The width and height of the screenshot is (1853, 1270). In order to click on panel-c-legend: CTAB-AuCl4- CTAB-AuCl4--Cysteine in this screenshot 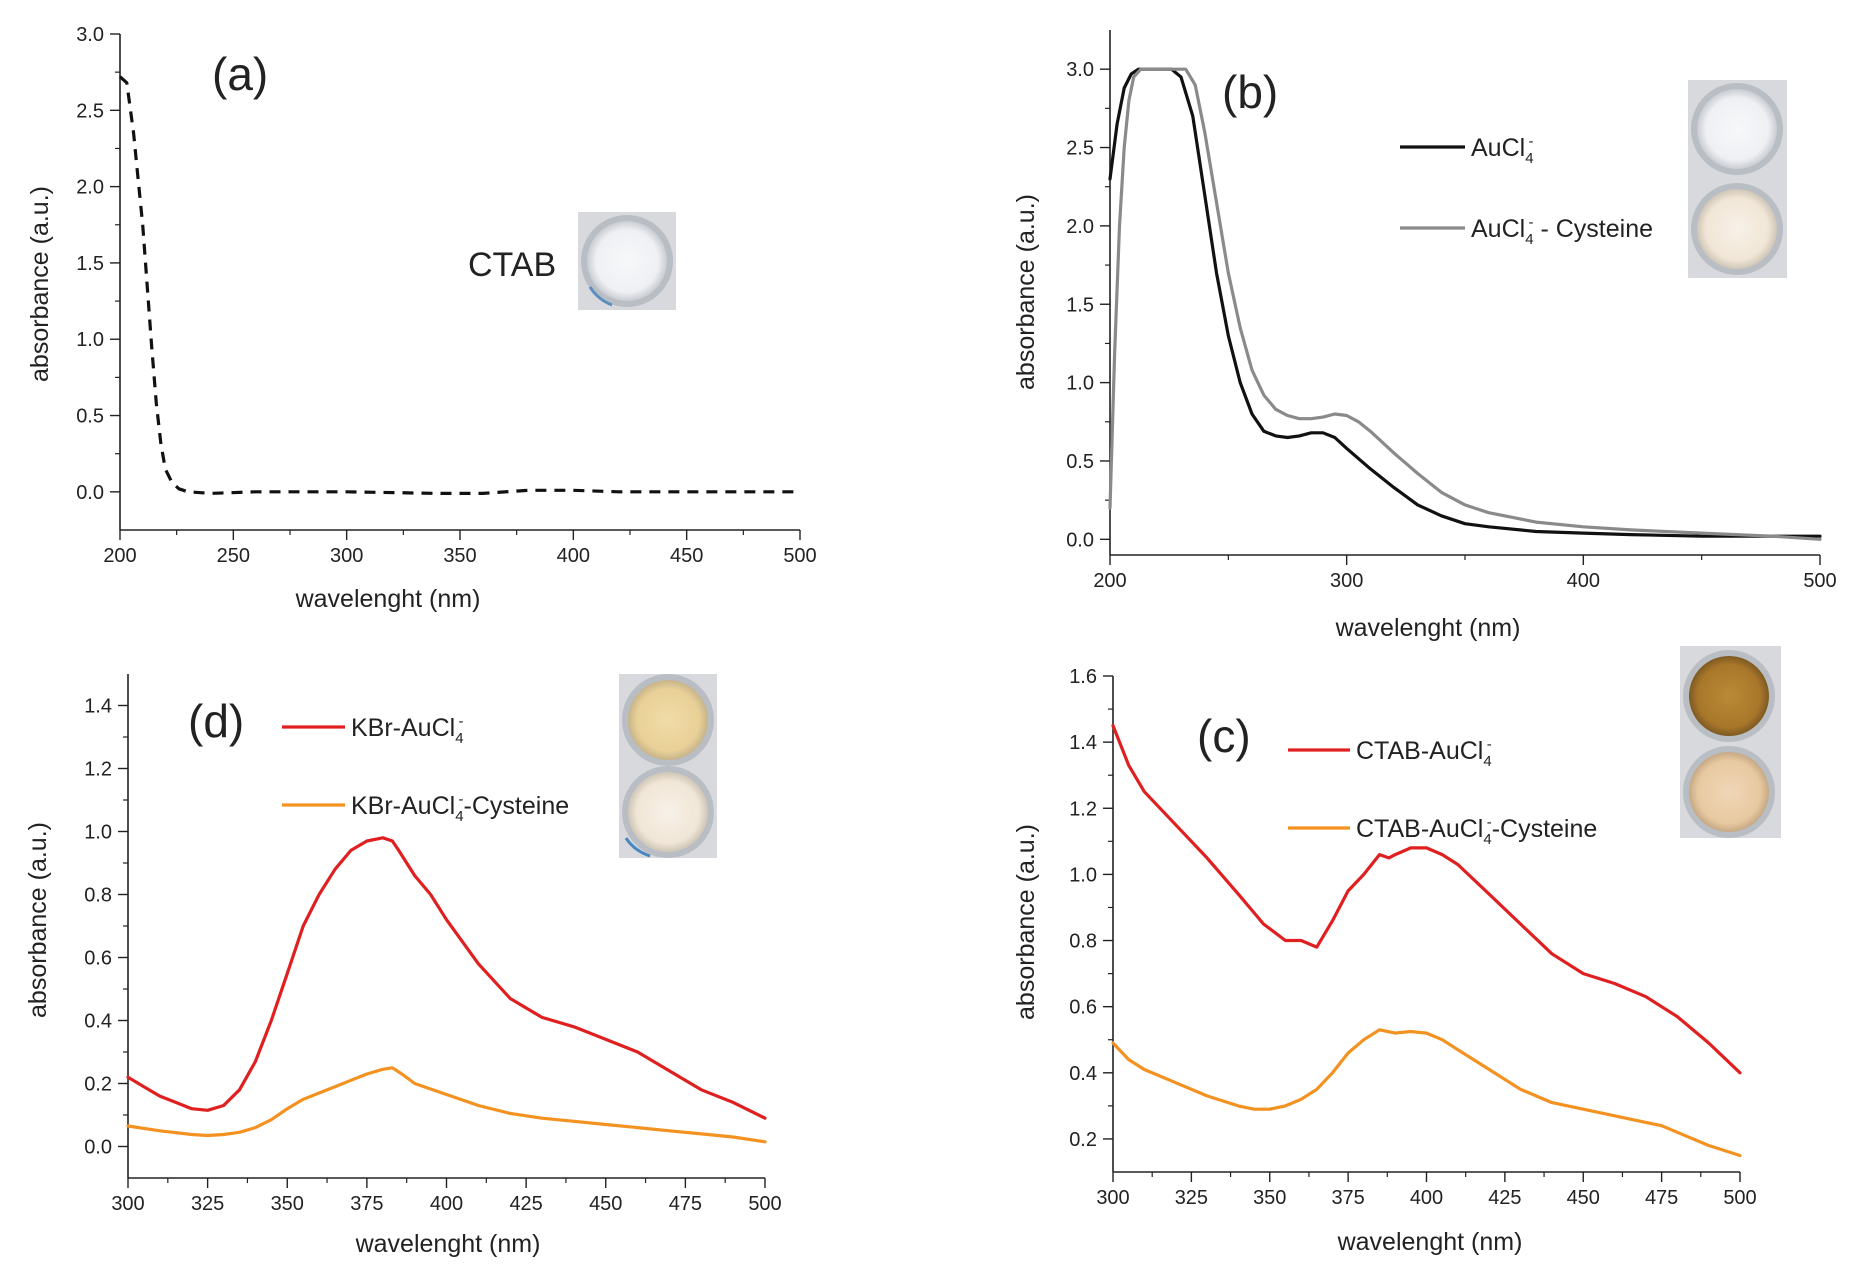, I will do `click(1442, 792)`.